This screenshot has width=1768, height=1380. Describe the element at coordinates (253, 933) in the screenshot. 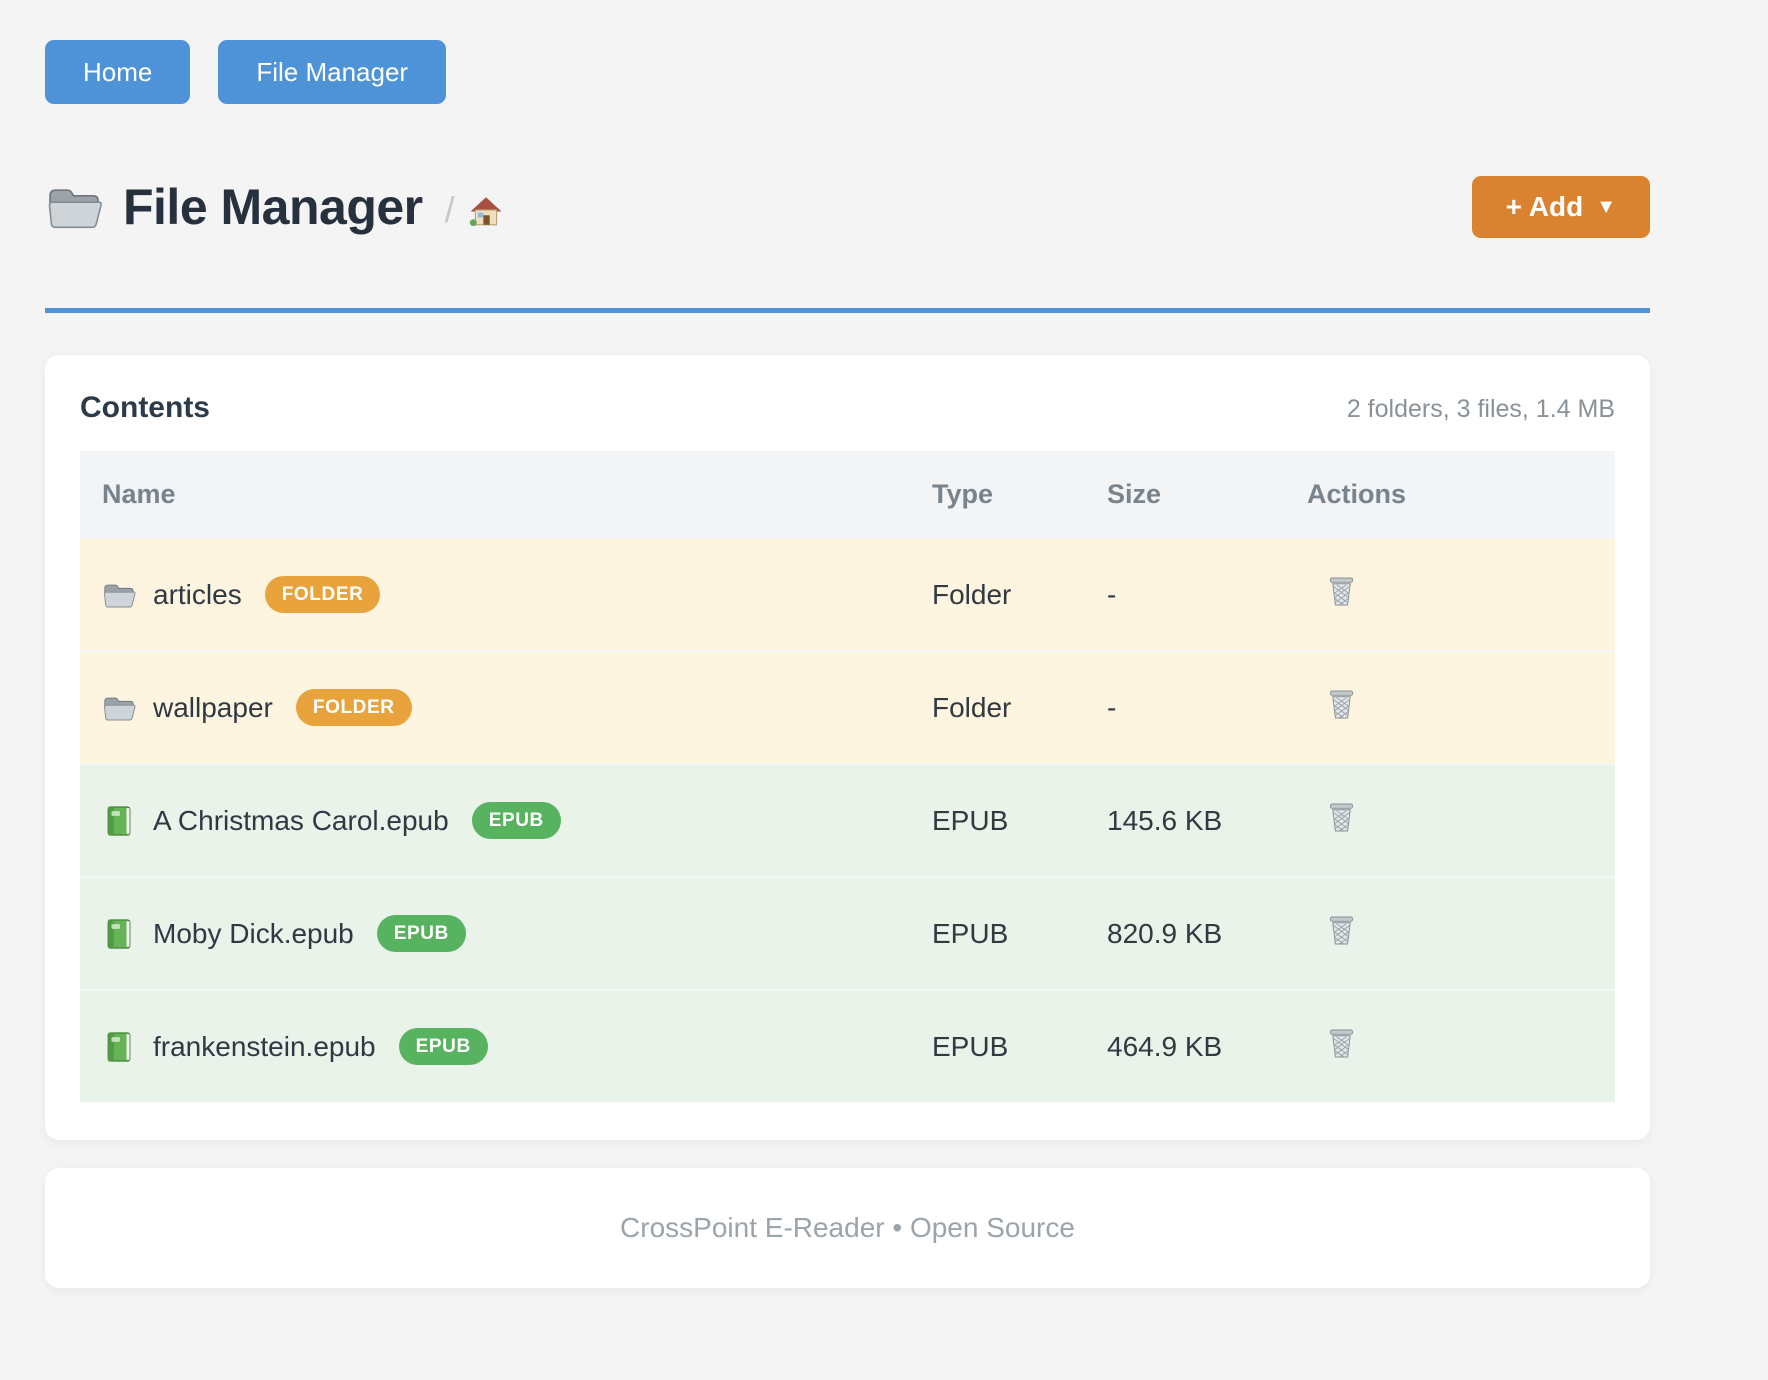

I see `item-name: Moby Dick.epub` at that location.